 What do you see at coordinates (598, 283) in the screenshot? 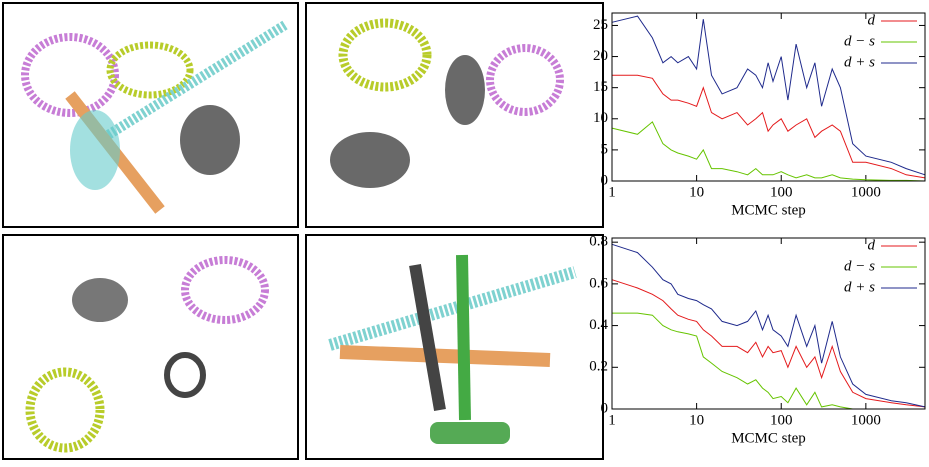
I see `y-tick-label: 0.6` at bounding box center [598, 283].